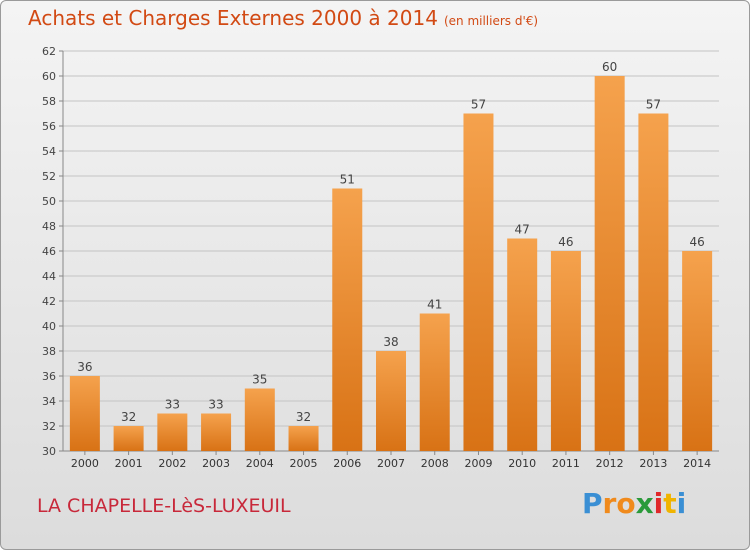 The image size is (750, 550). I want to click on logo-letter: r, so click(609, 503).